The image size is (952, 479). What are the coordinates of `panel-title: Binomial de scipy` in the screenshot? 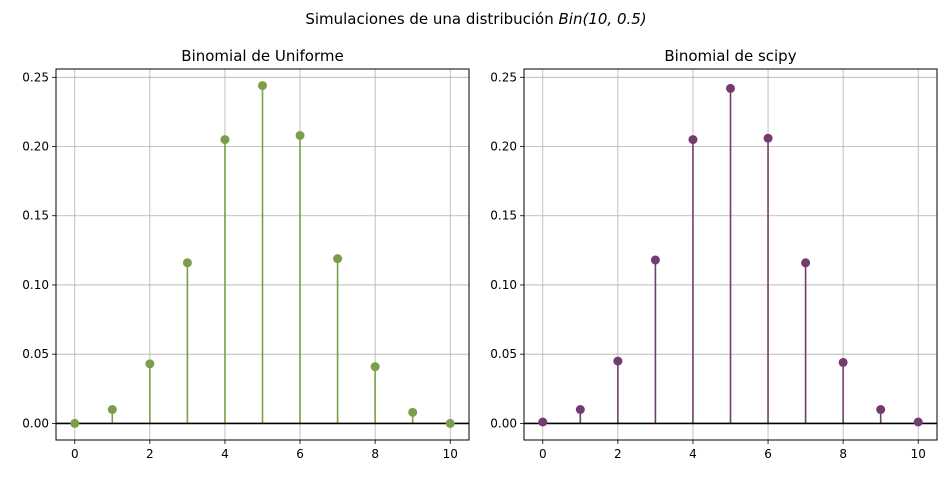 It's located at (730, 56).